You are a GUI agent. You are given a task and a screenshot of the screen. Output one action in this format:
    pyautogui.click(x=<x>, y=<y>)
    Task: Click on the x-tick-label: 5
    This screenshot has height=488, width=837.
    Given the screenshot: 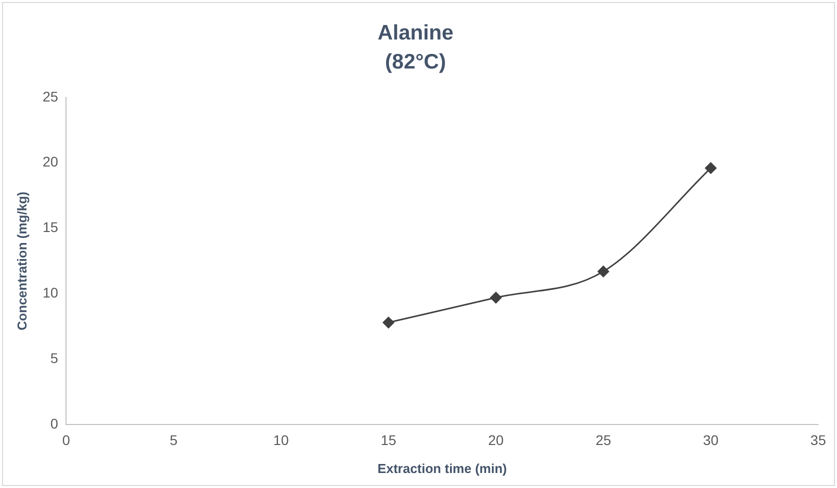 What is the action you would take?
    pyautogui.click(x=174, y=440)
    